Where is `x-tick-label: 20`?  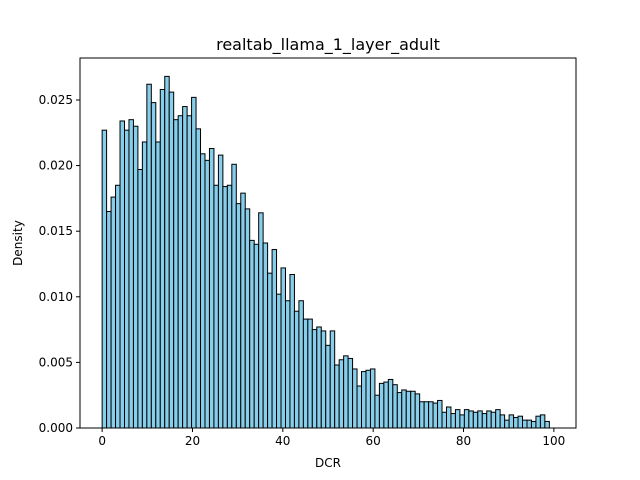 x-tick-label: 20 is located at coordinates (192, 441).